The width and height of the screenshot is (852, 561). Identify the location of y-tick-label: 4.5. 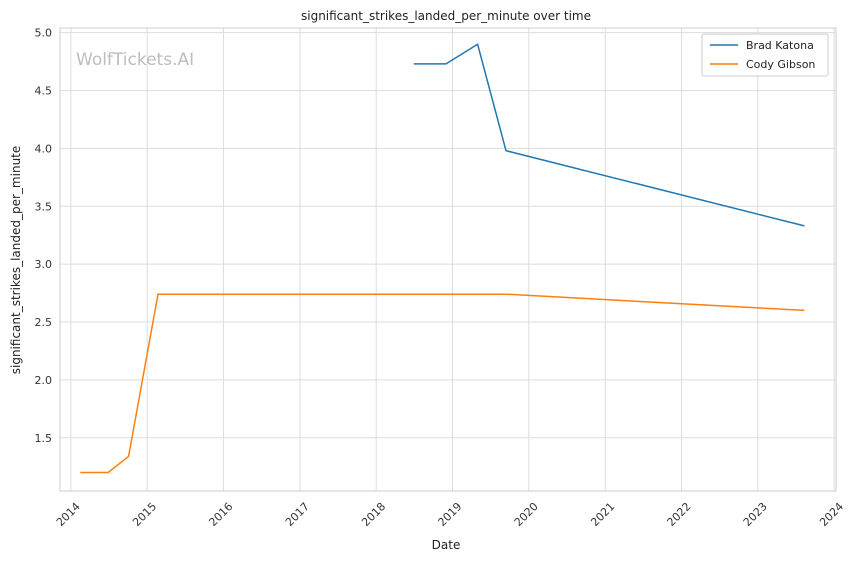
(44, 91).